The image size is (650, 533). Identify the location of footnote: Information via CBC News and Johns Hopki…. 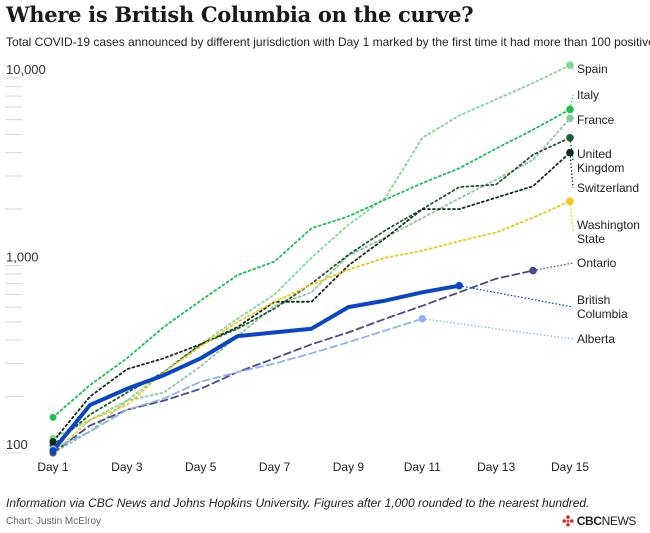
(298, 503).